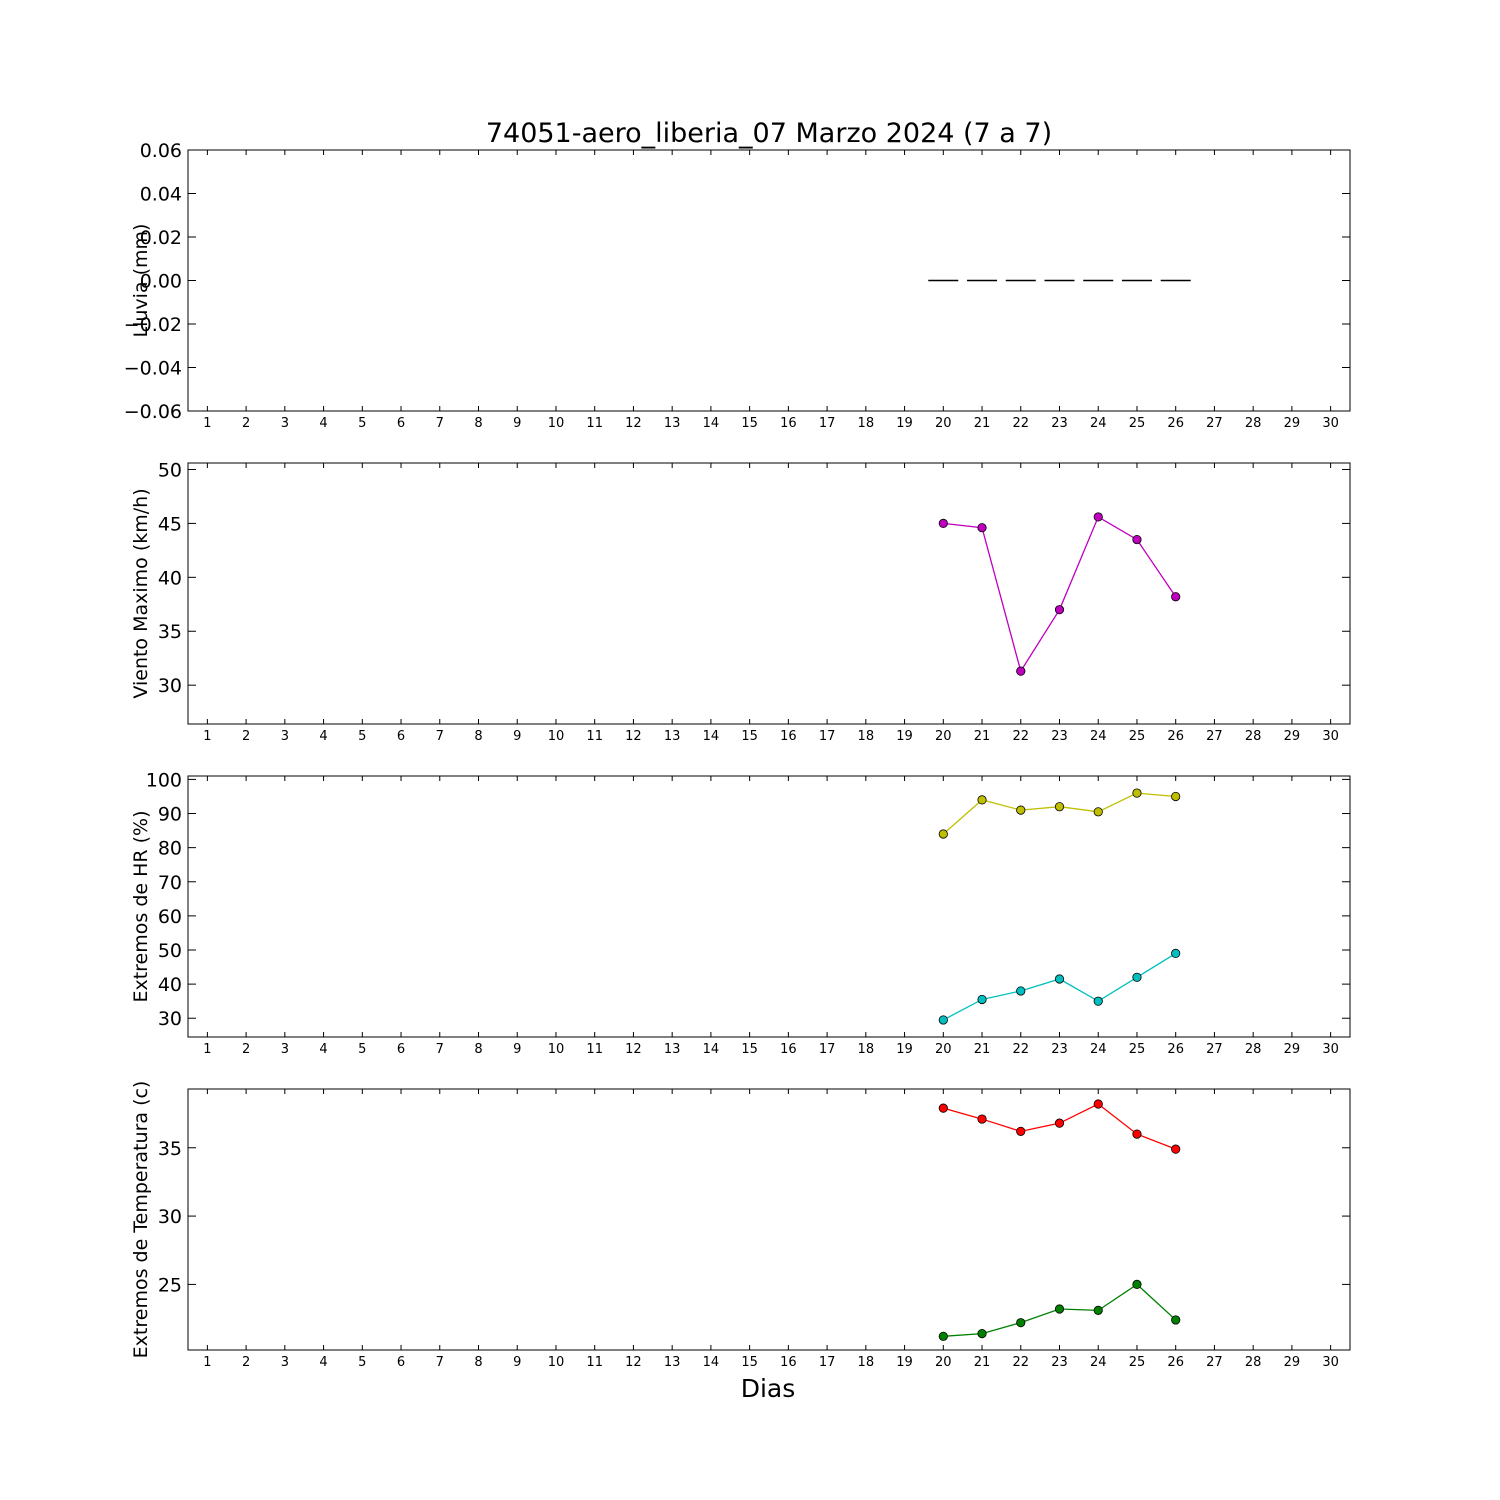  Describe the element at coordinates (170, 1285) in the screenshot. I see `y-tick-label: 25` at that location.